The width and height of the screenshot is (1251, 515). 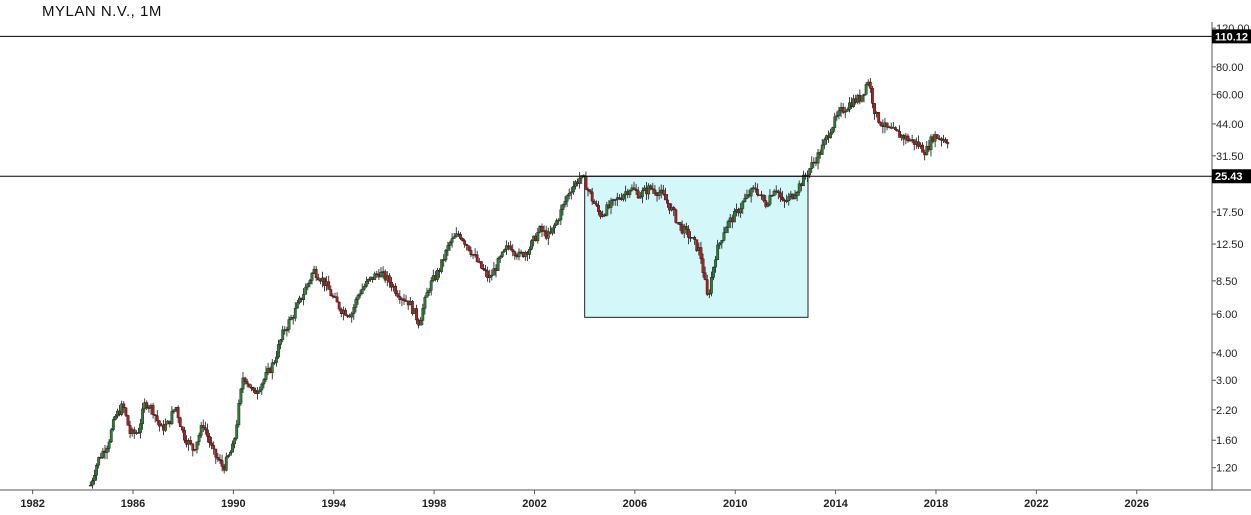 What do you see at coordinates (1226, 381) in the screenshot?
I see `y-tick-label: 3.00` at bounding box center [1226, 381].